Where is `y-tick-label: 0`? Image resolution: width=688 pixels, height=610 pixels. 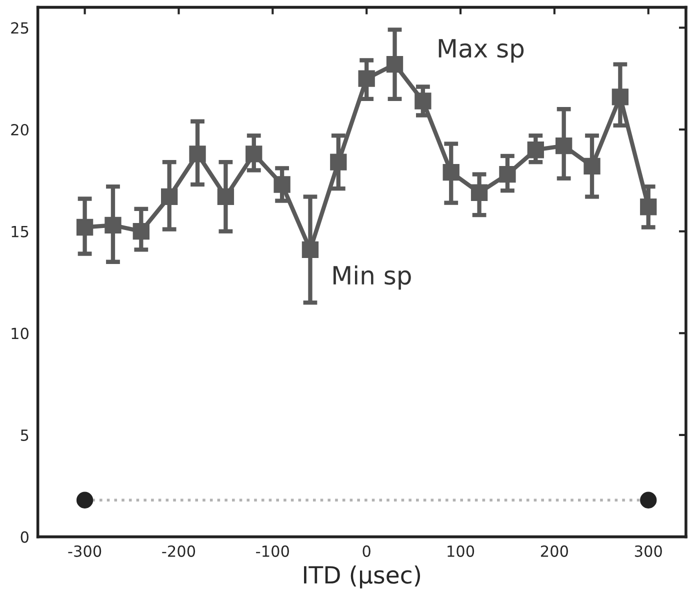
y-tick-label: 0 is located at coordinates (24, 537).